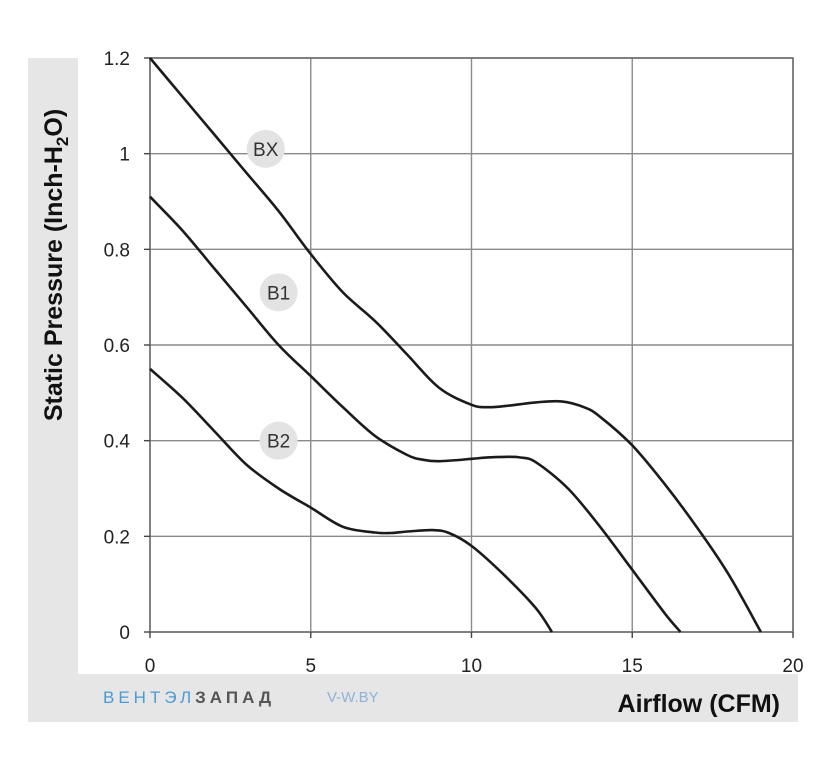  I want to click on x-tick-label: 10, so click(471, 666).